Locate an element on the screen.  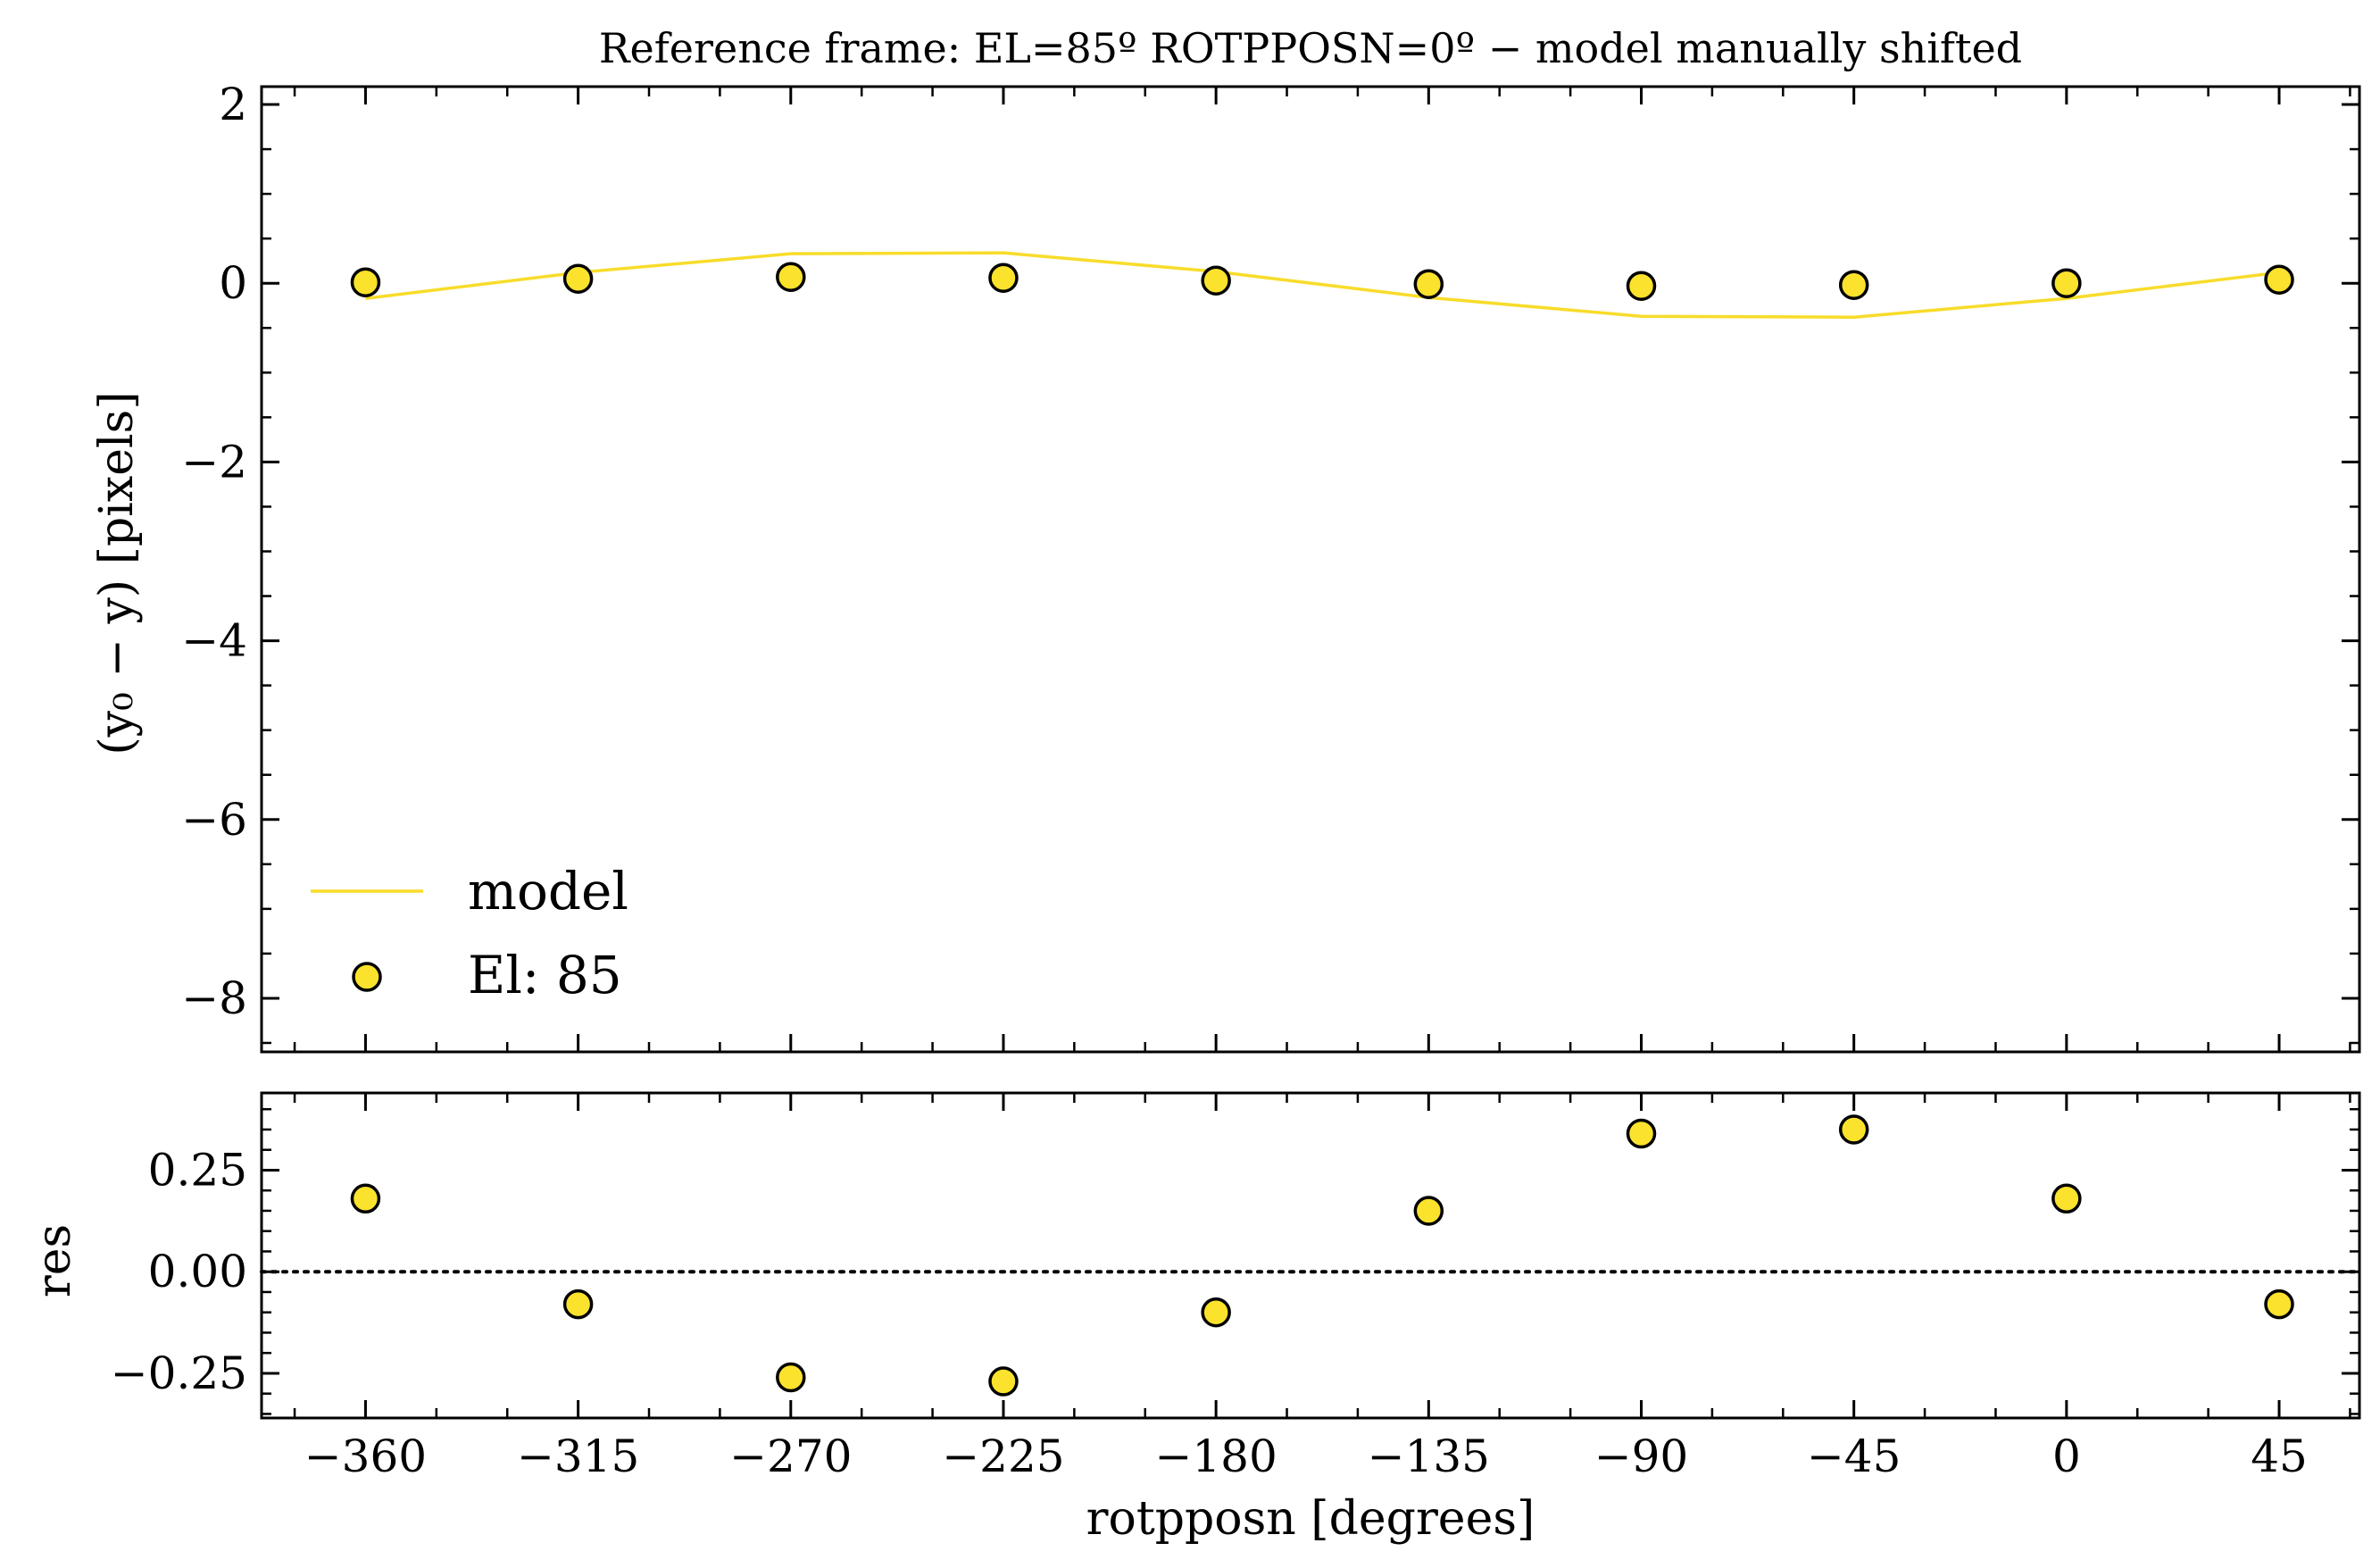
x-tick-label: −180 is located at coordinates (1215, 1456).